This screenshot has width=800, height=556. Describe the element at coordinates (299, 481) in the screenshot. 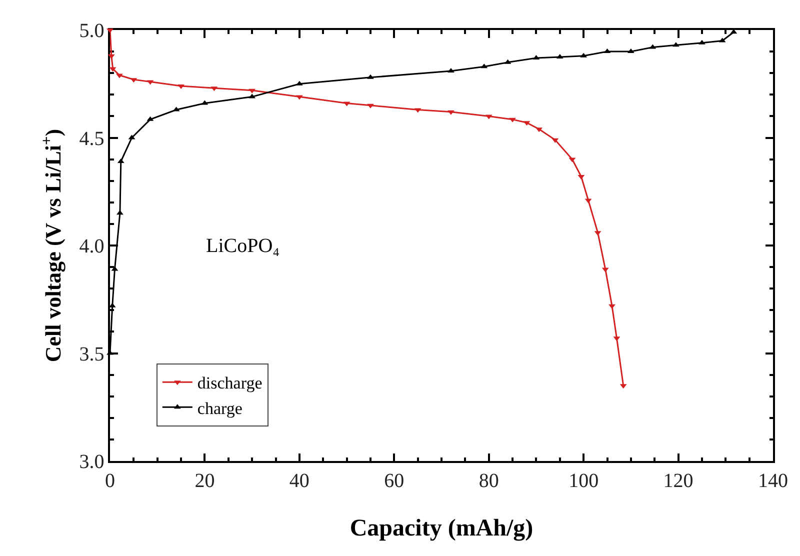

I see `x-tick-label: 40` at that location.